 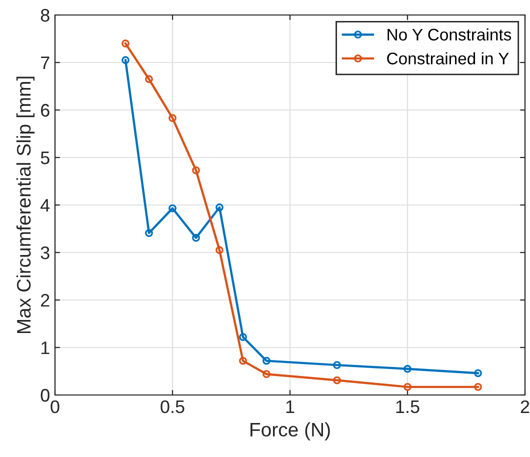 What do you see at coordinates (45, 300) in the screenshot?
I see `y-tick-label: 2` at bounding box center [45, 300].